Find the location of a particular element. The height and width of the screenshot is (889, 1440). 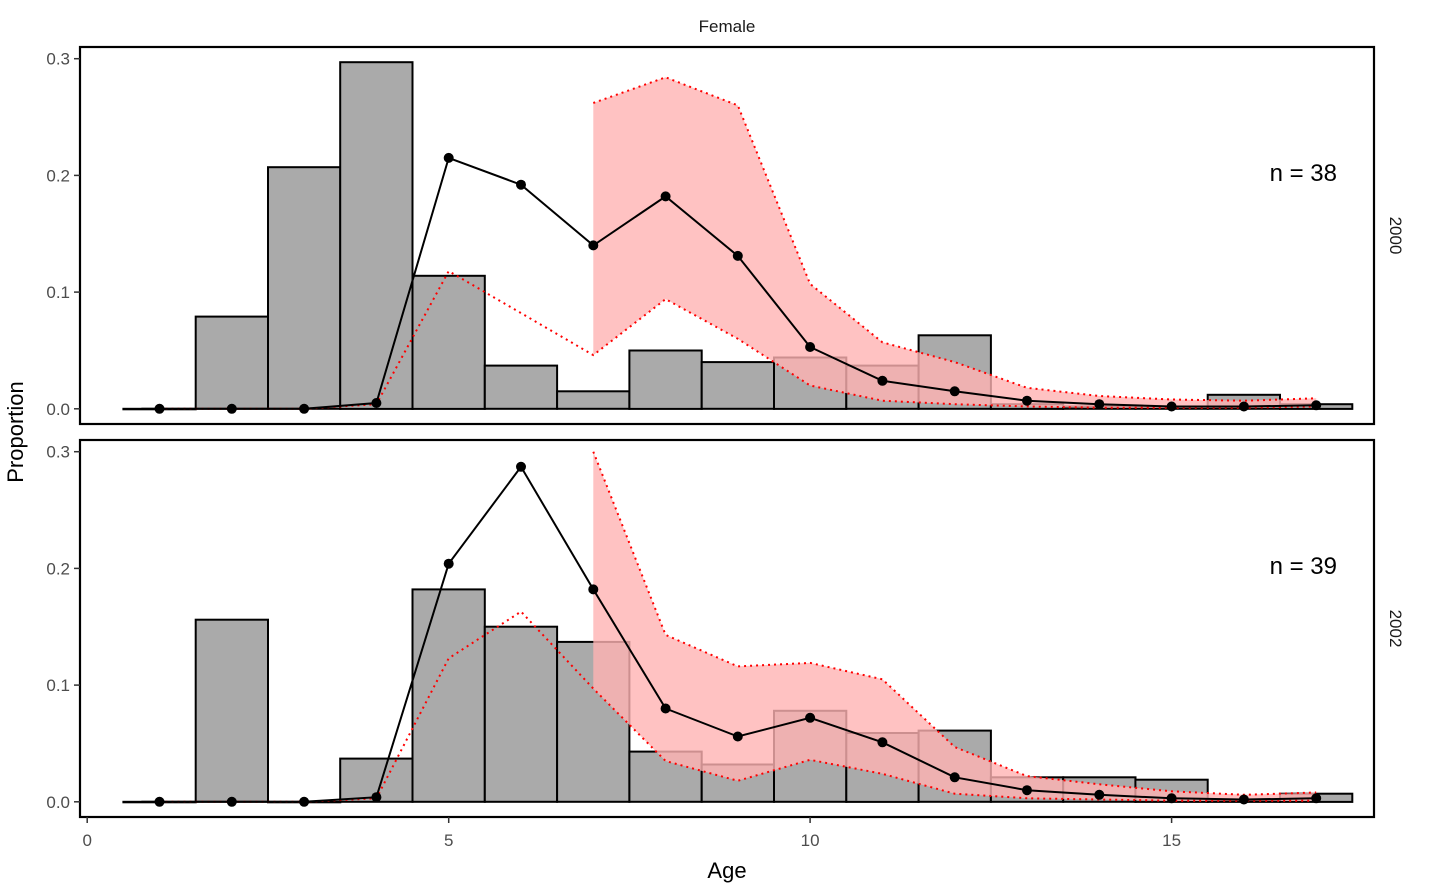

x-tick-label: 0 is located at coordinates (86, 840).